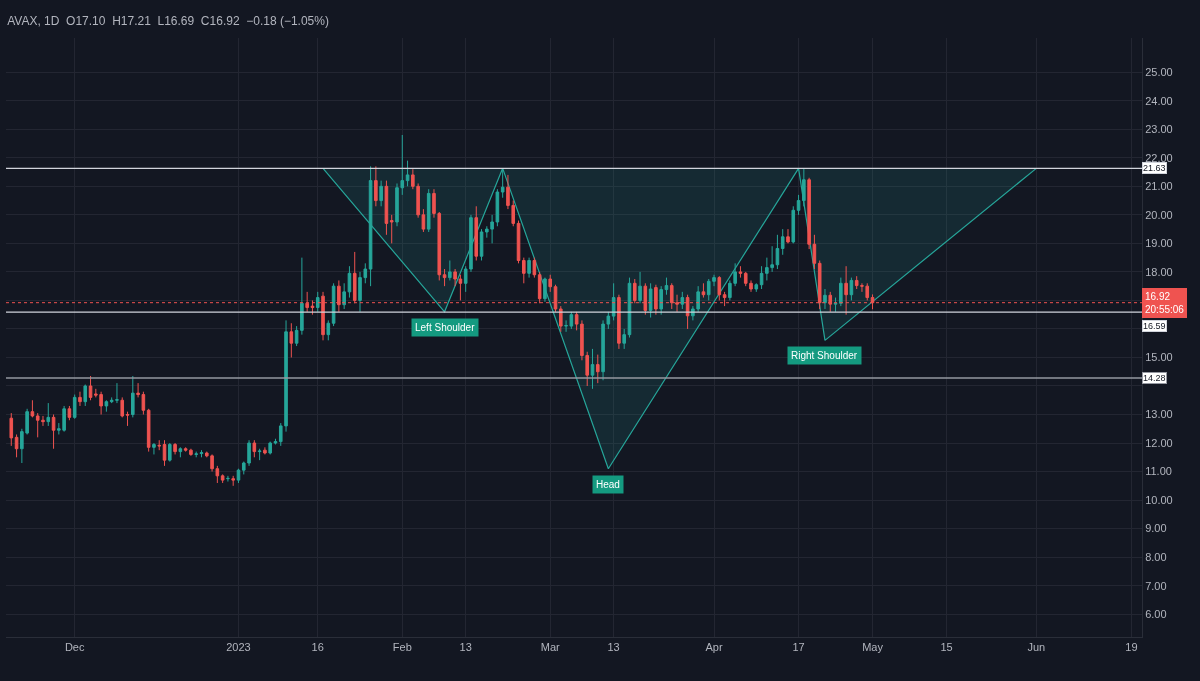 The image size is (1200, 681). Describe the element at coordinates (1159, 499) in the screenshot. I see `y-tick-label: 10.00` at that location.